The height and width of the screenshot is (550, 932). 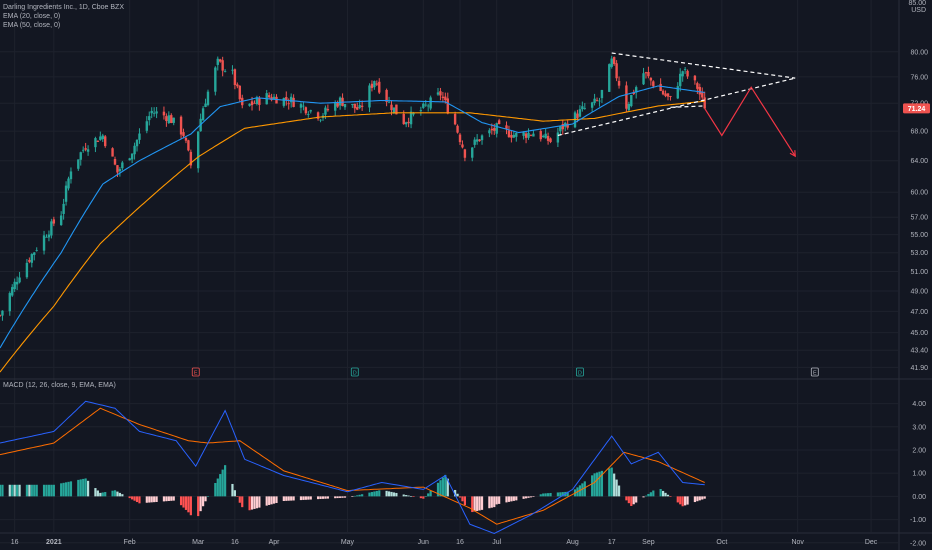 I want to click on time-tick-label: Oct, so click(x=721, y=542).